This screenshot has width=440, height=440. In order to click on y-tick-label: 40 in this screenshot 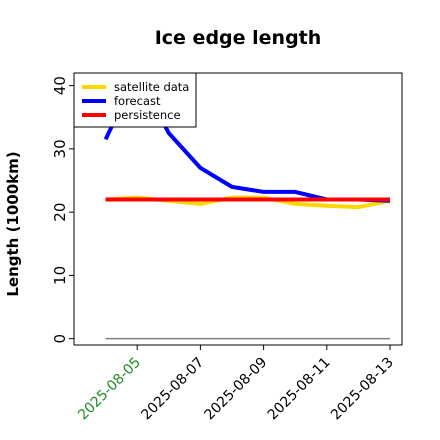, I will do `click(60, 85)`.